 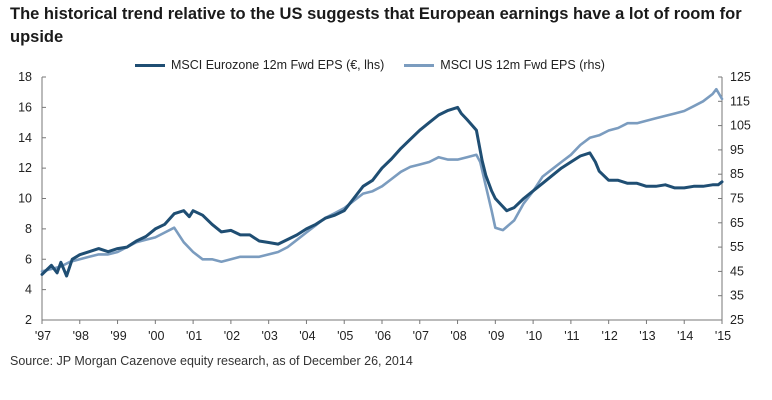 What do you see at coordinates (723, 336) in the screenshot?
I see `x-tick-label: '15` at bounding box center [723, 336].